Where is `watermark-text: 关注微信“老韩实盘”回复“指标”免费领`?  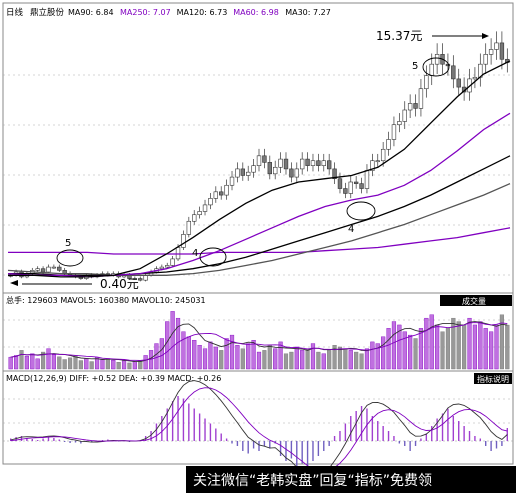
watermark-text: 关注微信“老韩实盘”回复“指标”免费领 is located at coordinates (312, 480).